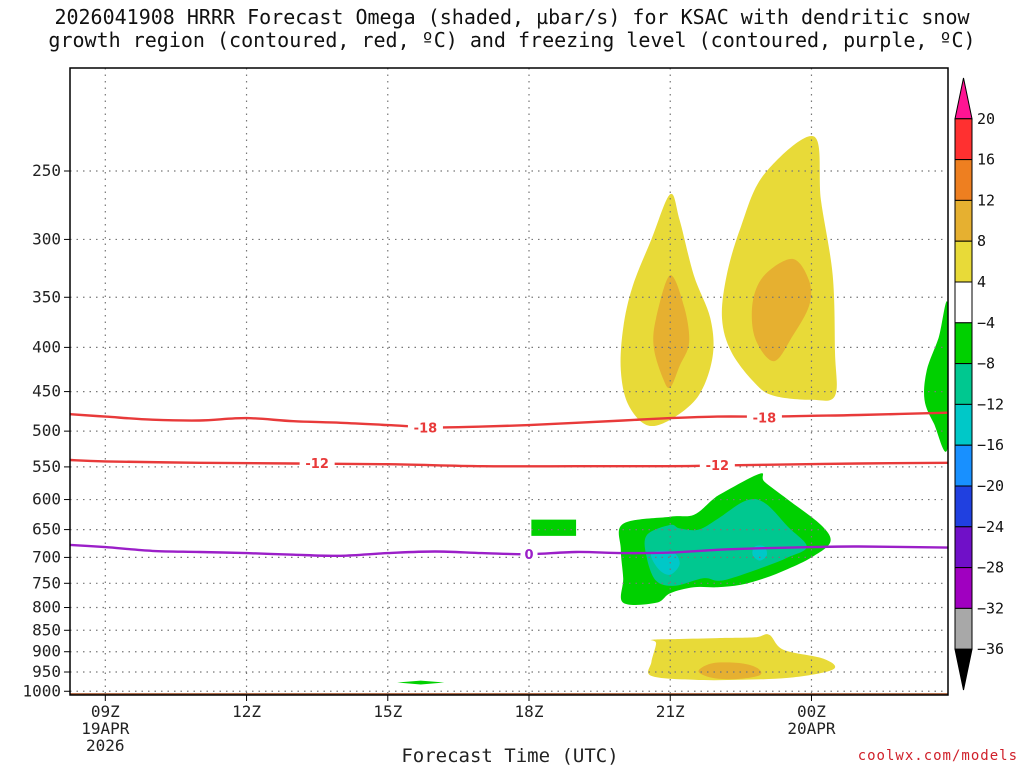 Image resolution: width=1024 pixels, height=768 pixels. Describe the element at coordinates (105, 745) in the screenshot. I see `x-tick-label-0-2: 2026` at that location.